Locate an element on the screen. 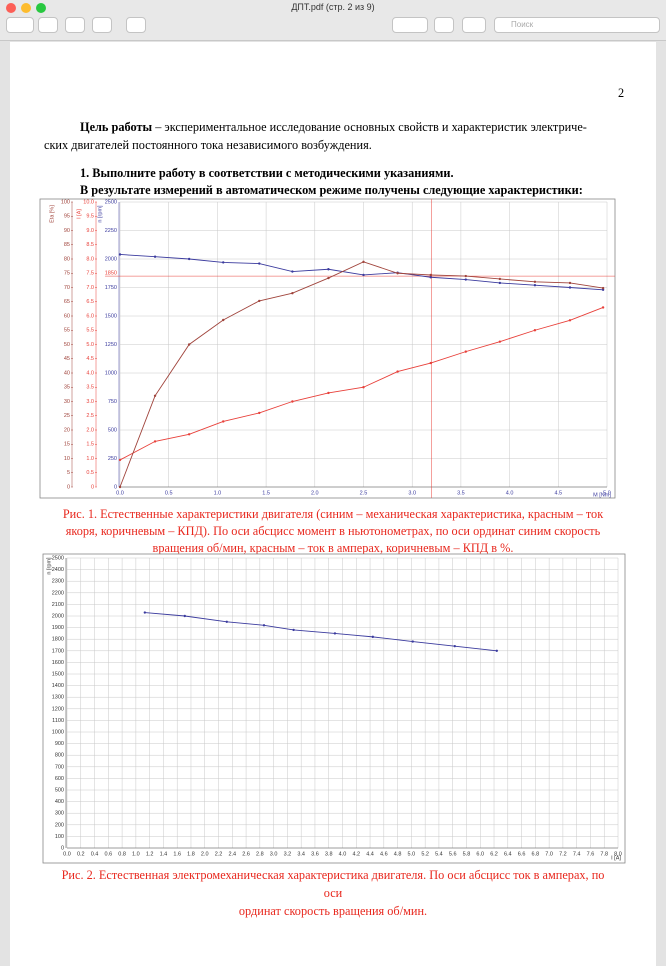 The height and width of the screenshot is (966, 666). y-tick-label: 1700 is located at coordinates (58, 651).